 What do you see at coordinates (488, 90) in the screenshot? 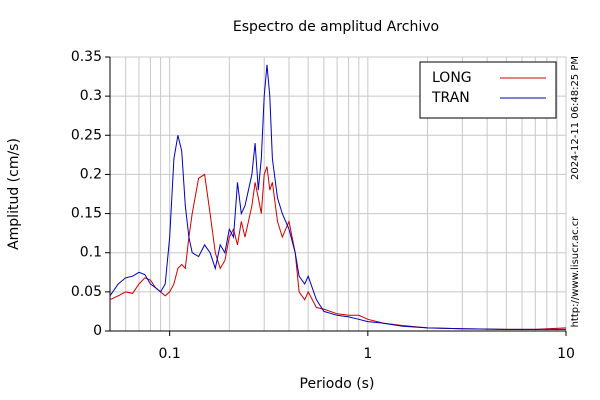
I see `legend-box` at bounding box center [488, 90].